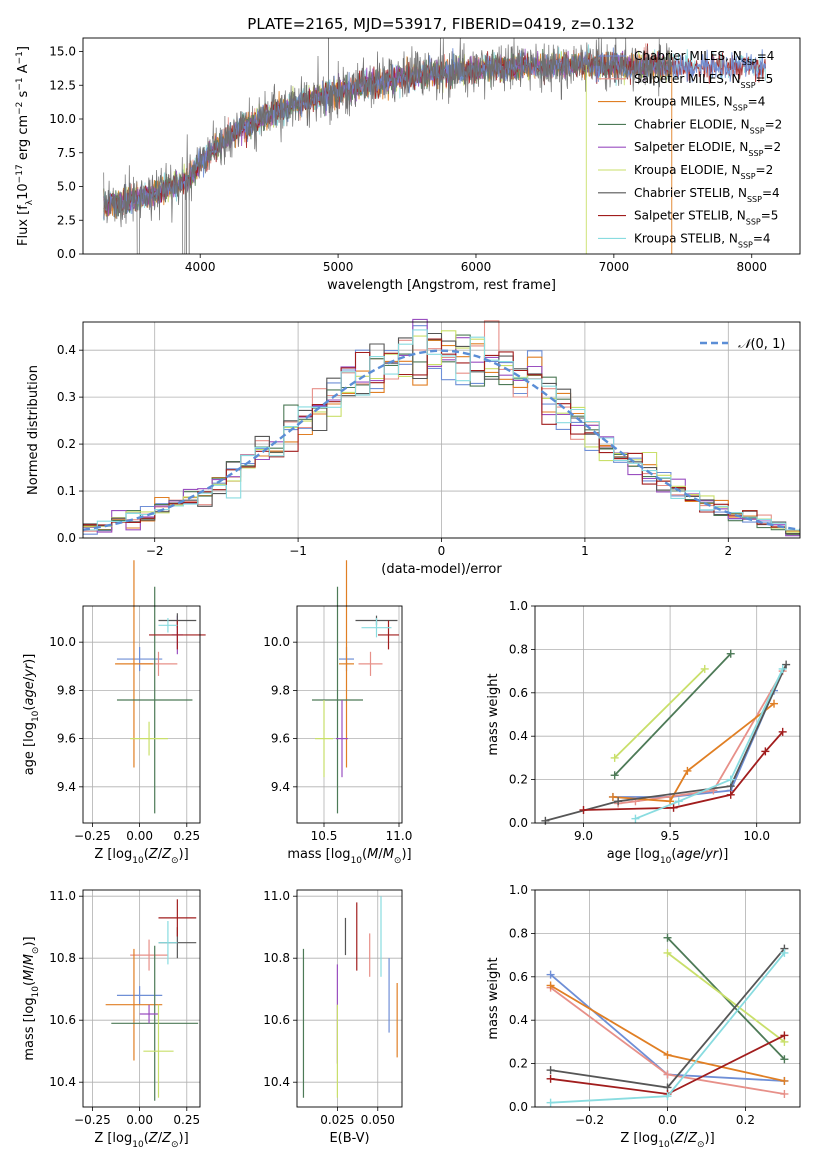 This screenshot has width=819, height=1170. Describe the element at coordinates (585, 551) in the screenshot. I see `x-tick-label: 1` at that location.